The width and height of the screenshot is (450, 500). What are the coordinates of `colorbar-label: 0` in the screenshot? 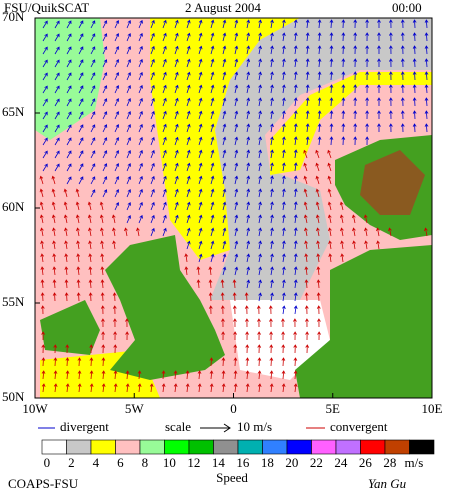 It's located at (47, 462).